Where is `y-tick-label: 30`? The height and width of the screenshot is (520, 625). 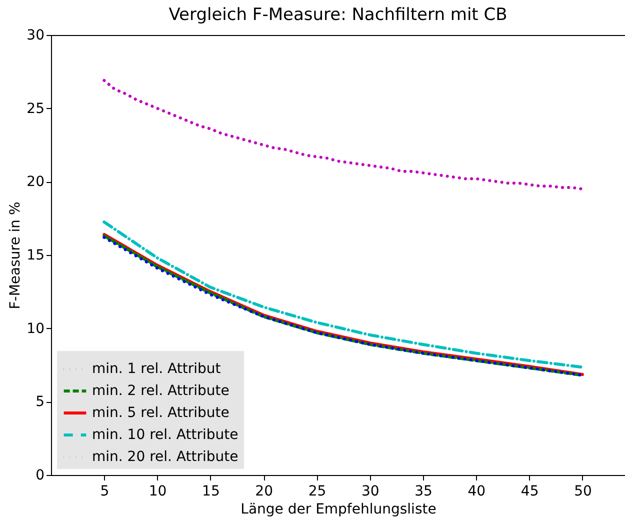 y-tick-label: 30 is located at coordinates (35, 36).